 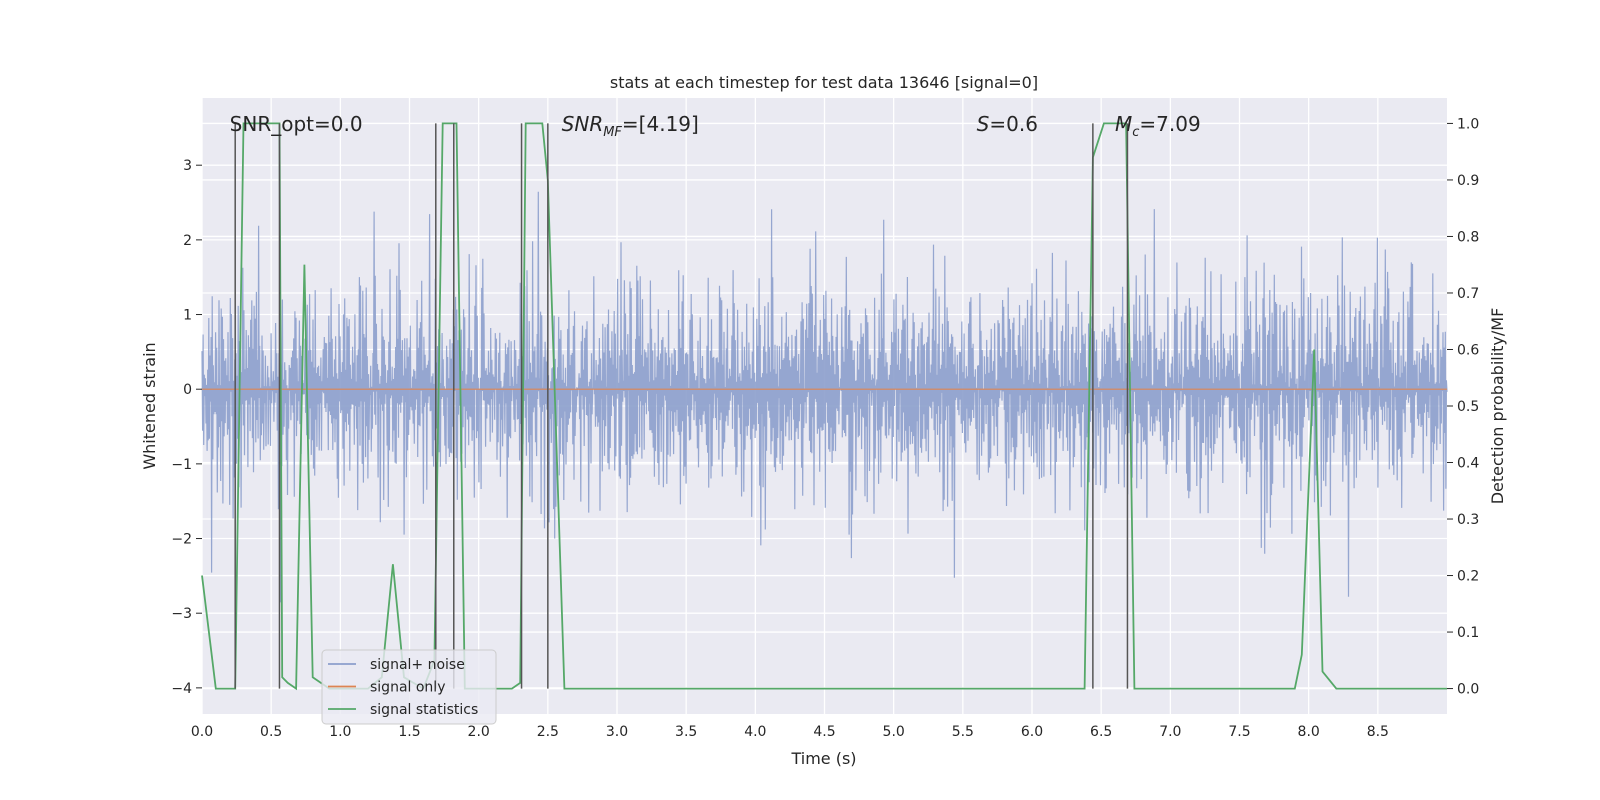 What do you see at coordinates (417, 665) in the screenshot?
I see `legend-label: signal+ noise` at bounding box center [417, 665].